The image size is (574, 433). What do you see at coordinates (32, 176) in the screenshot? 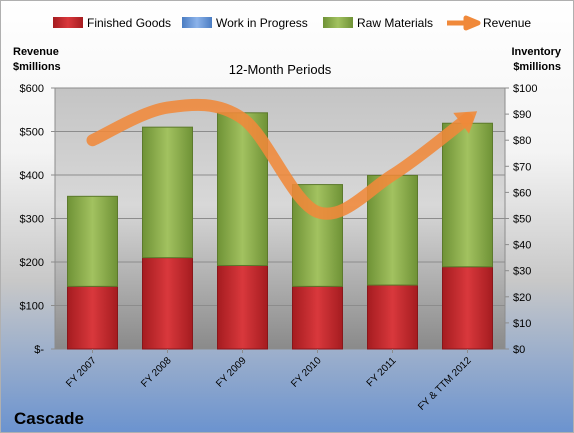
I see `left-tick-label: $400` at bounding box center [32, 176].